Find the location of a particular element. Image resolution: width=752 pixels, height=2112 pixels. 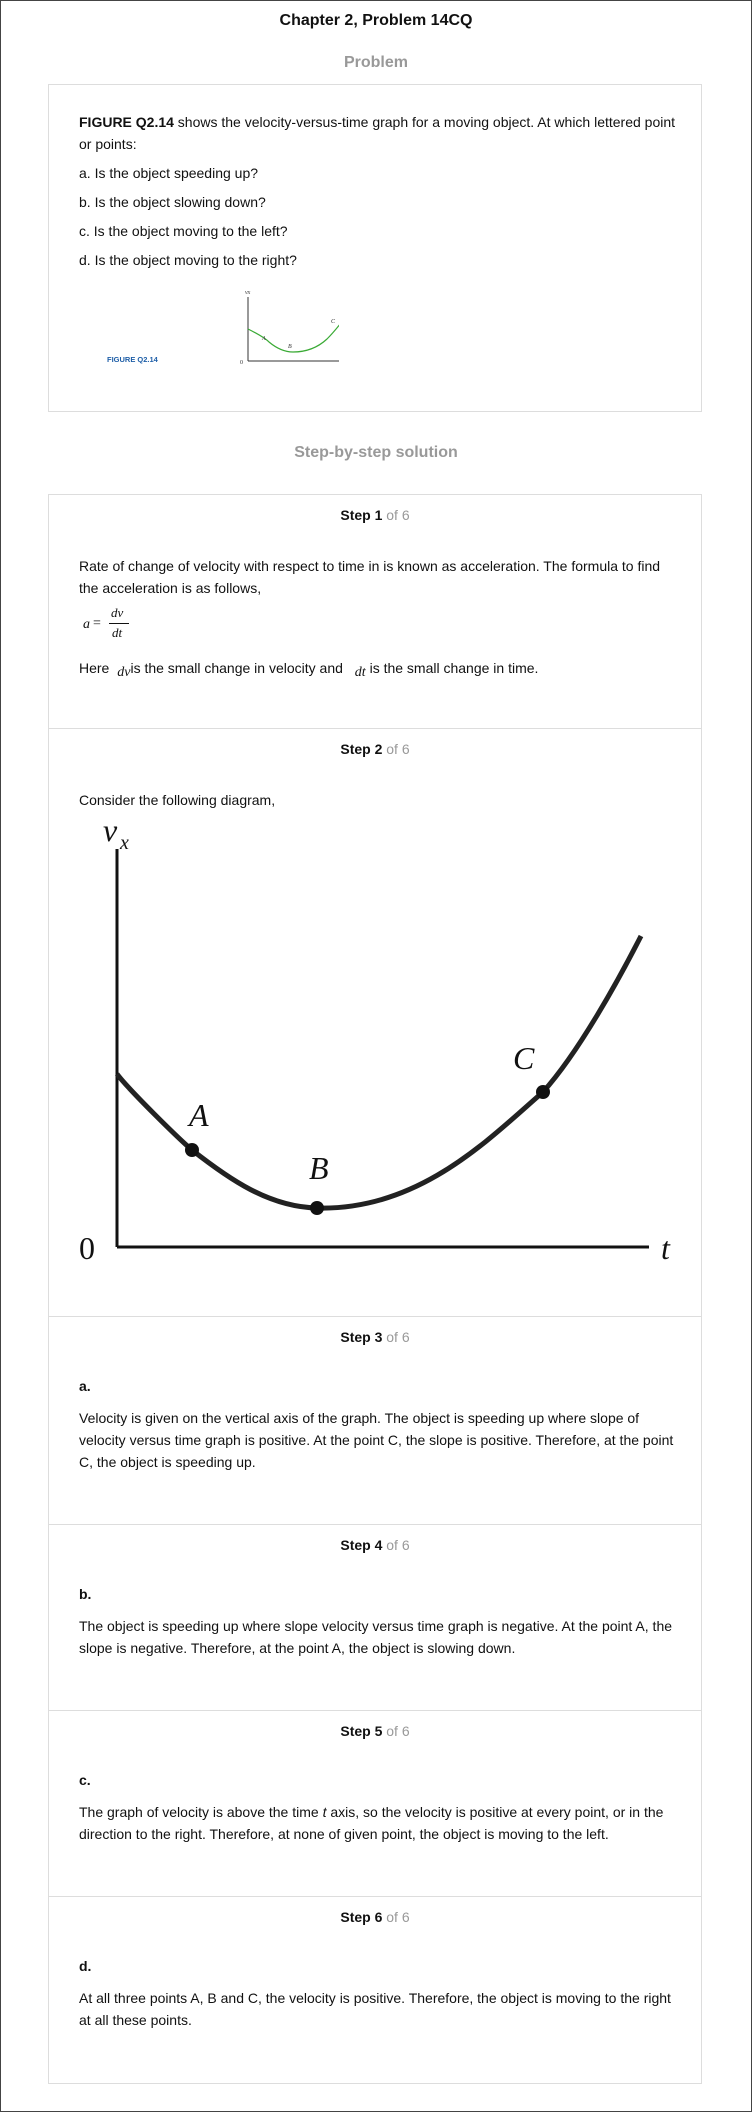

step-header: Step 4 of 6 is located at coordinates (375, 1545).